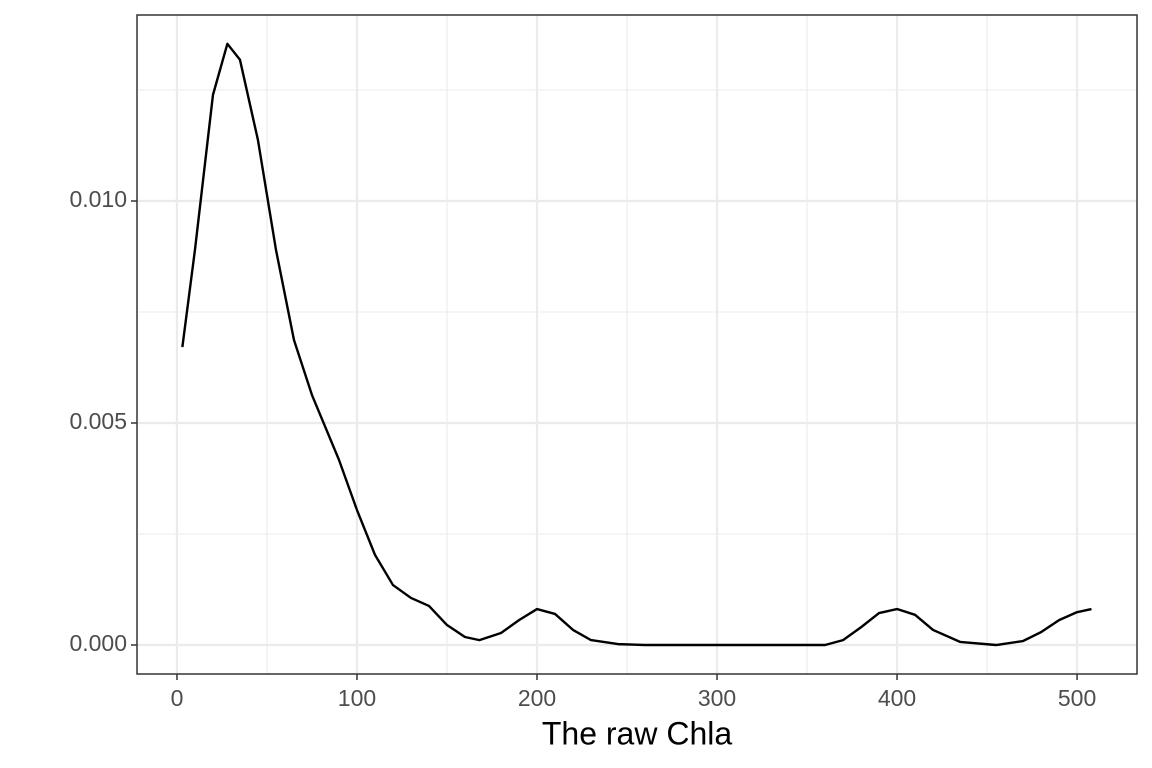  What do you see at coordinates (637, 733) in the screenshot?
I see `x-axis-title: The raw Chla` at bounding box center [637, 733].